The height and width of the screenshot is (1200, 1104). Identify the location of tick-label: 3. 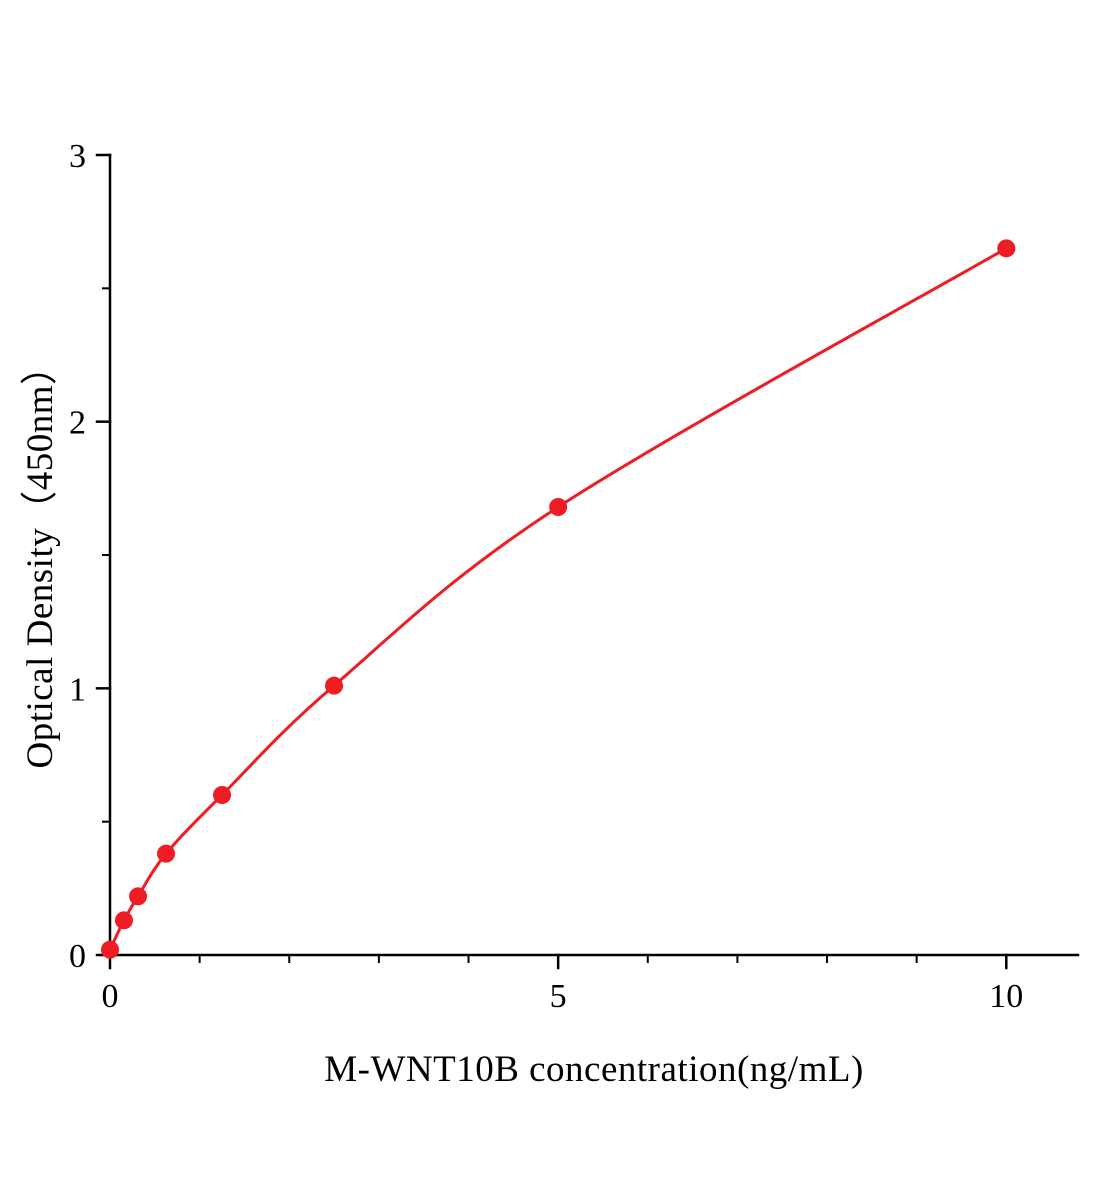
(77, 156).